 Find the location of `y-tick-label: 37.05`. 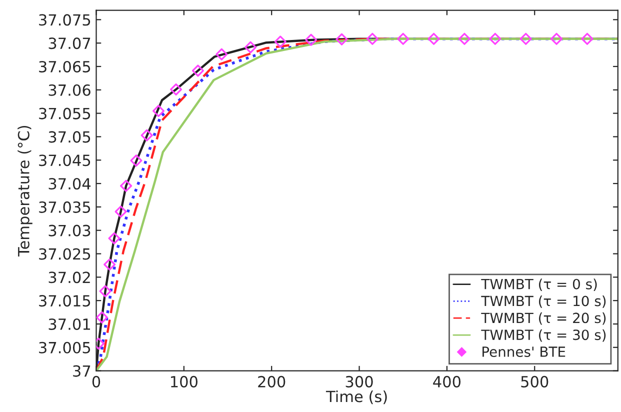

y-tick-label: 37.05 is located at coordinates (69, 137).